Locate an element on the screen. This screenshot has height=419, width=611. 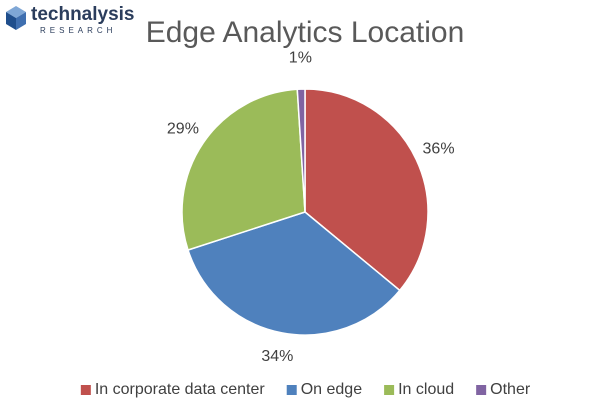
logo-tagline: RESEARCH is located at coordinates (78, 30).